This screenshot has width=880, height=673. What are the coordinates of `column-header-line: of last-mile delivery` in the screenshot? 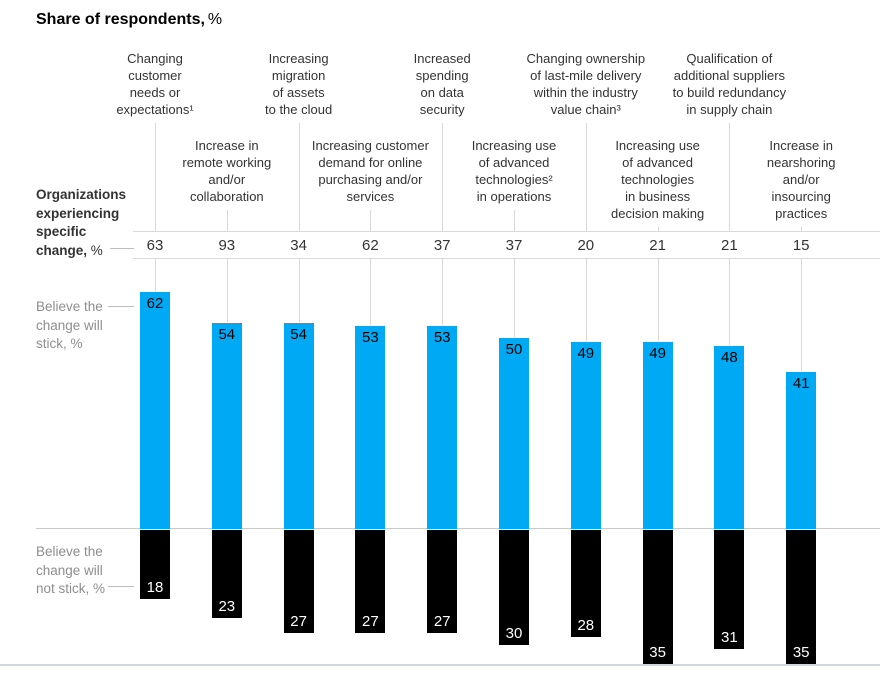 It's located at (586, 75).